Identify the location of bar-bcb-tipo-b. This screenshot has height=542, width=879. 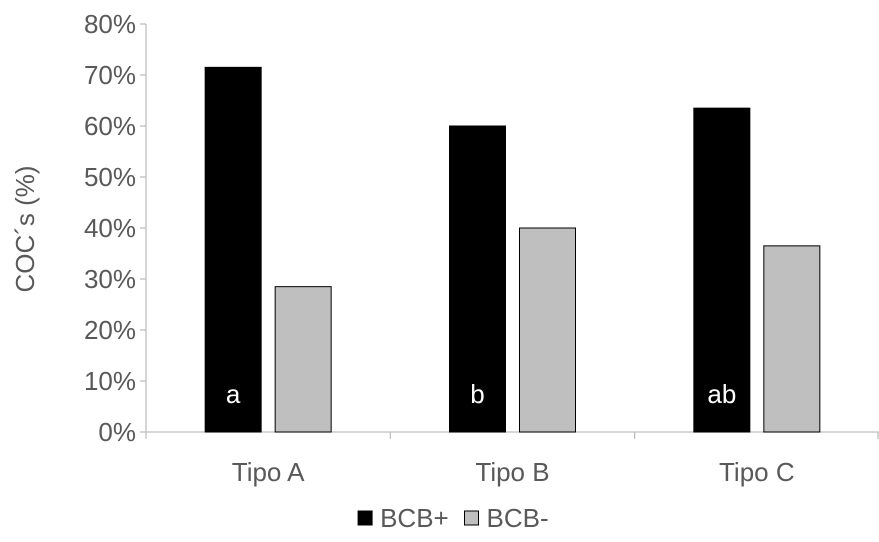
(548, 330).